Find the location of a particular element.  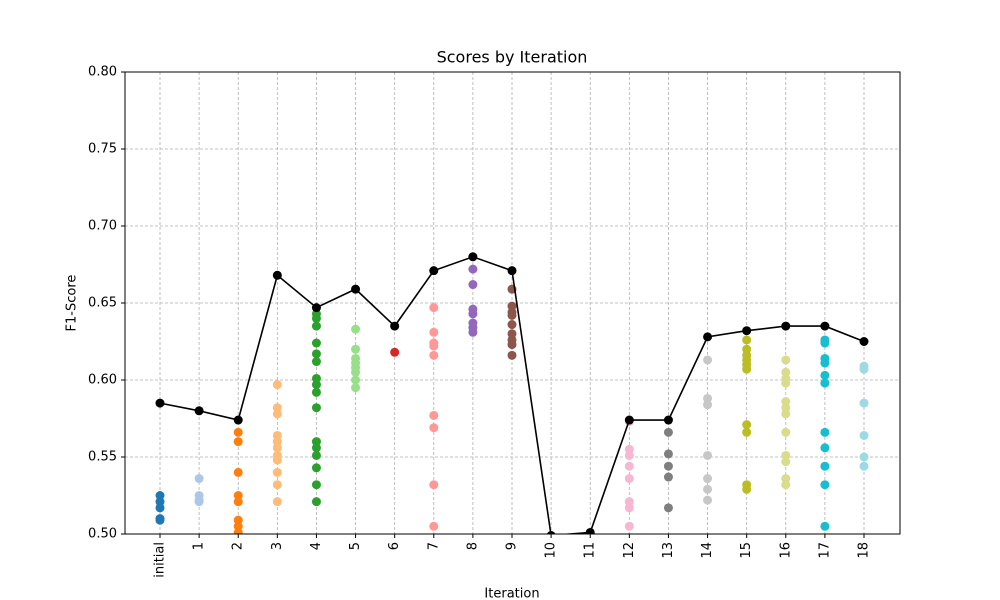

x-tick-label: 5 is located at coordinates (355, 546).